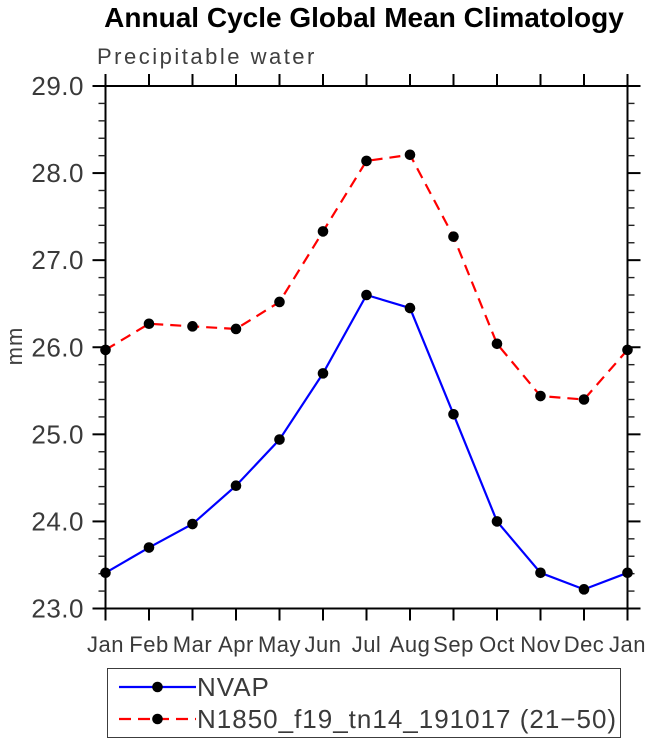 The width and height of the screenshot is (648, 746). Describe the element at coordinates (57, 260) in the screenshot. I see `y-tick-label: 27.0` at that location.